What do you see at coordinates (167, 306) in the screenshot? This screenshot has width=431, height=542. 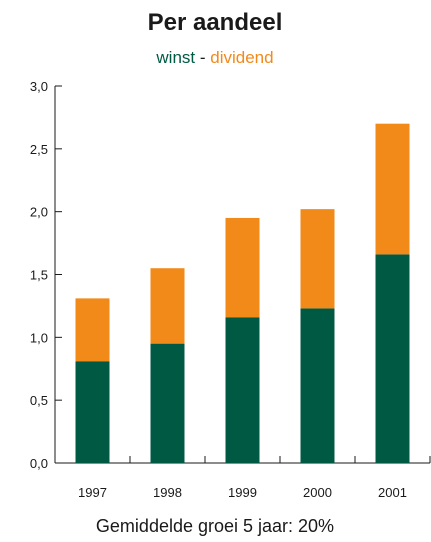 I see `bar-dividend-1998` at bounding box center [167, 306].